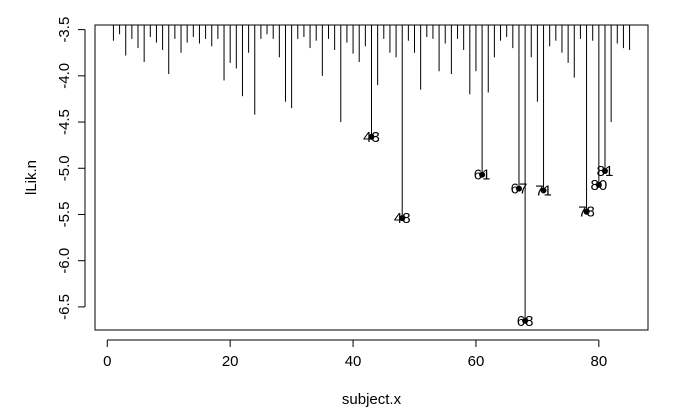 The width and height of the screenshot is (699, 420). I want to click on x-tick-label: 20, so click(230, 361).